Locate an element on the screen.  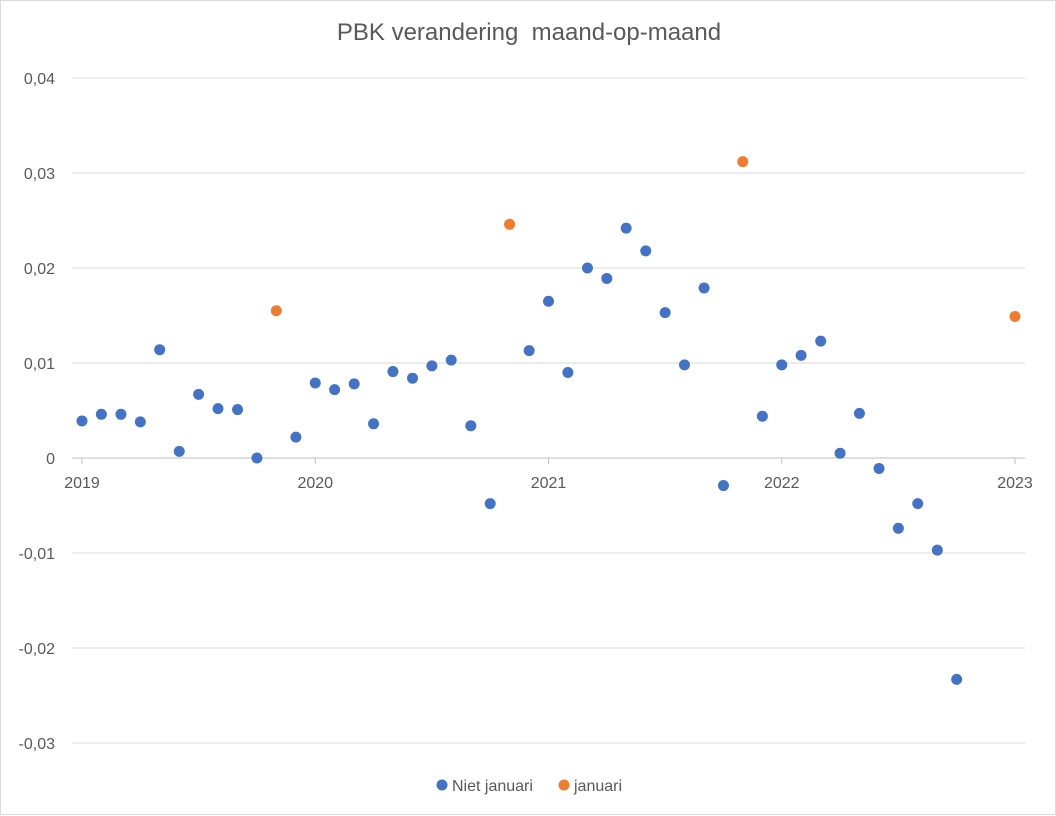
x-tick-label: 2023 is located at coordinates (1015, 483).